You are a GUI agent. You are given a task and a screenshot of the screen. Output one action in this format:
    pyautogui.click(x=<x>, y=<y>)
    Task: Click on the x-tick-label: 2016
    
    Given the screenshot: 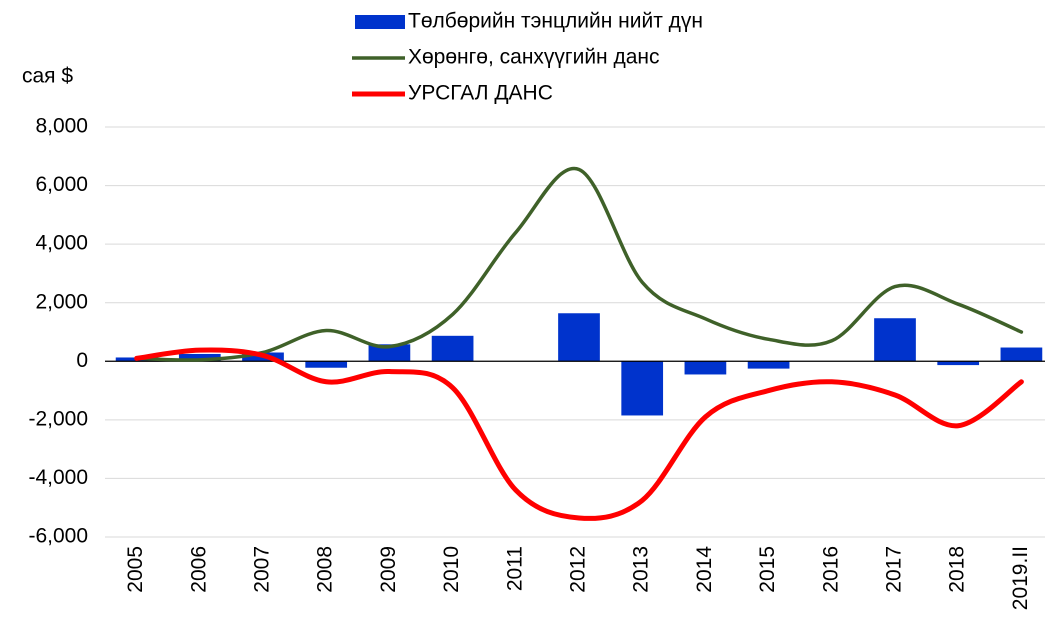 What is the action you would take?
    pyautogui.click(x=830, y=569)
    